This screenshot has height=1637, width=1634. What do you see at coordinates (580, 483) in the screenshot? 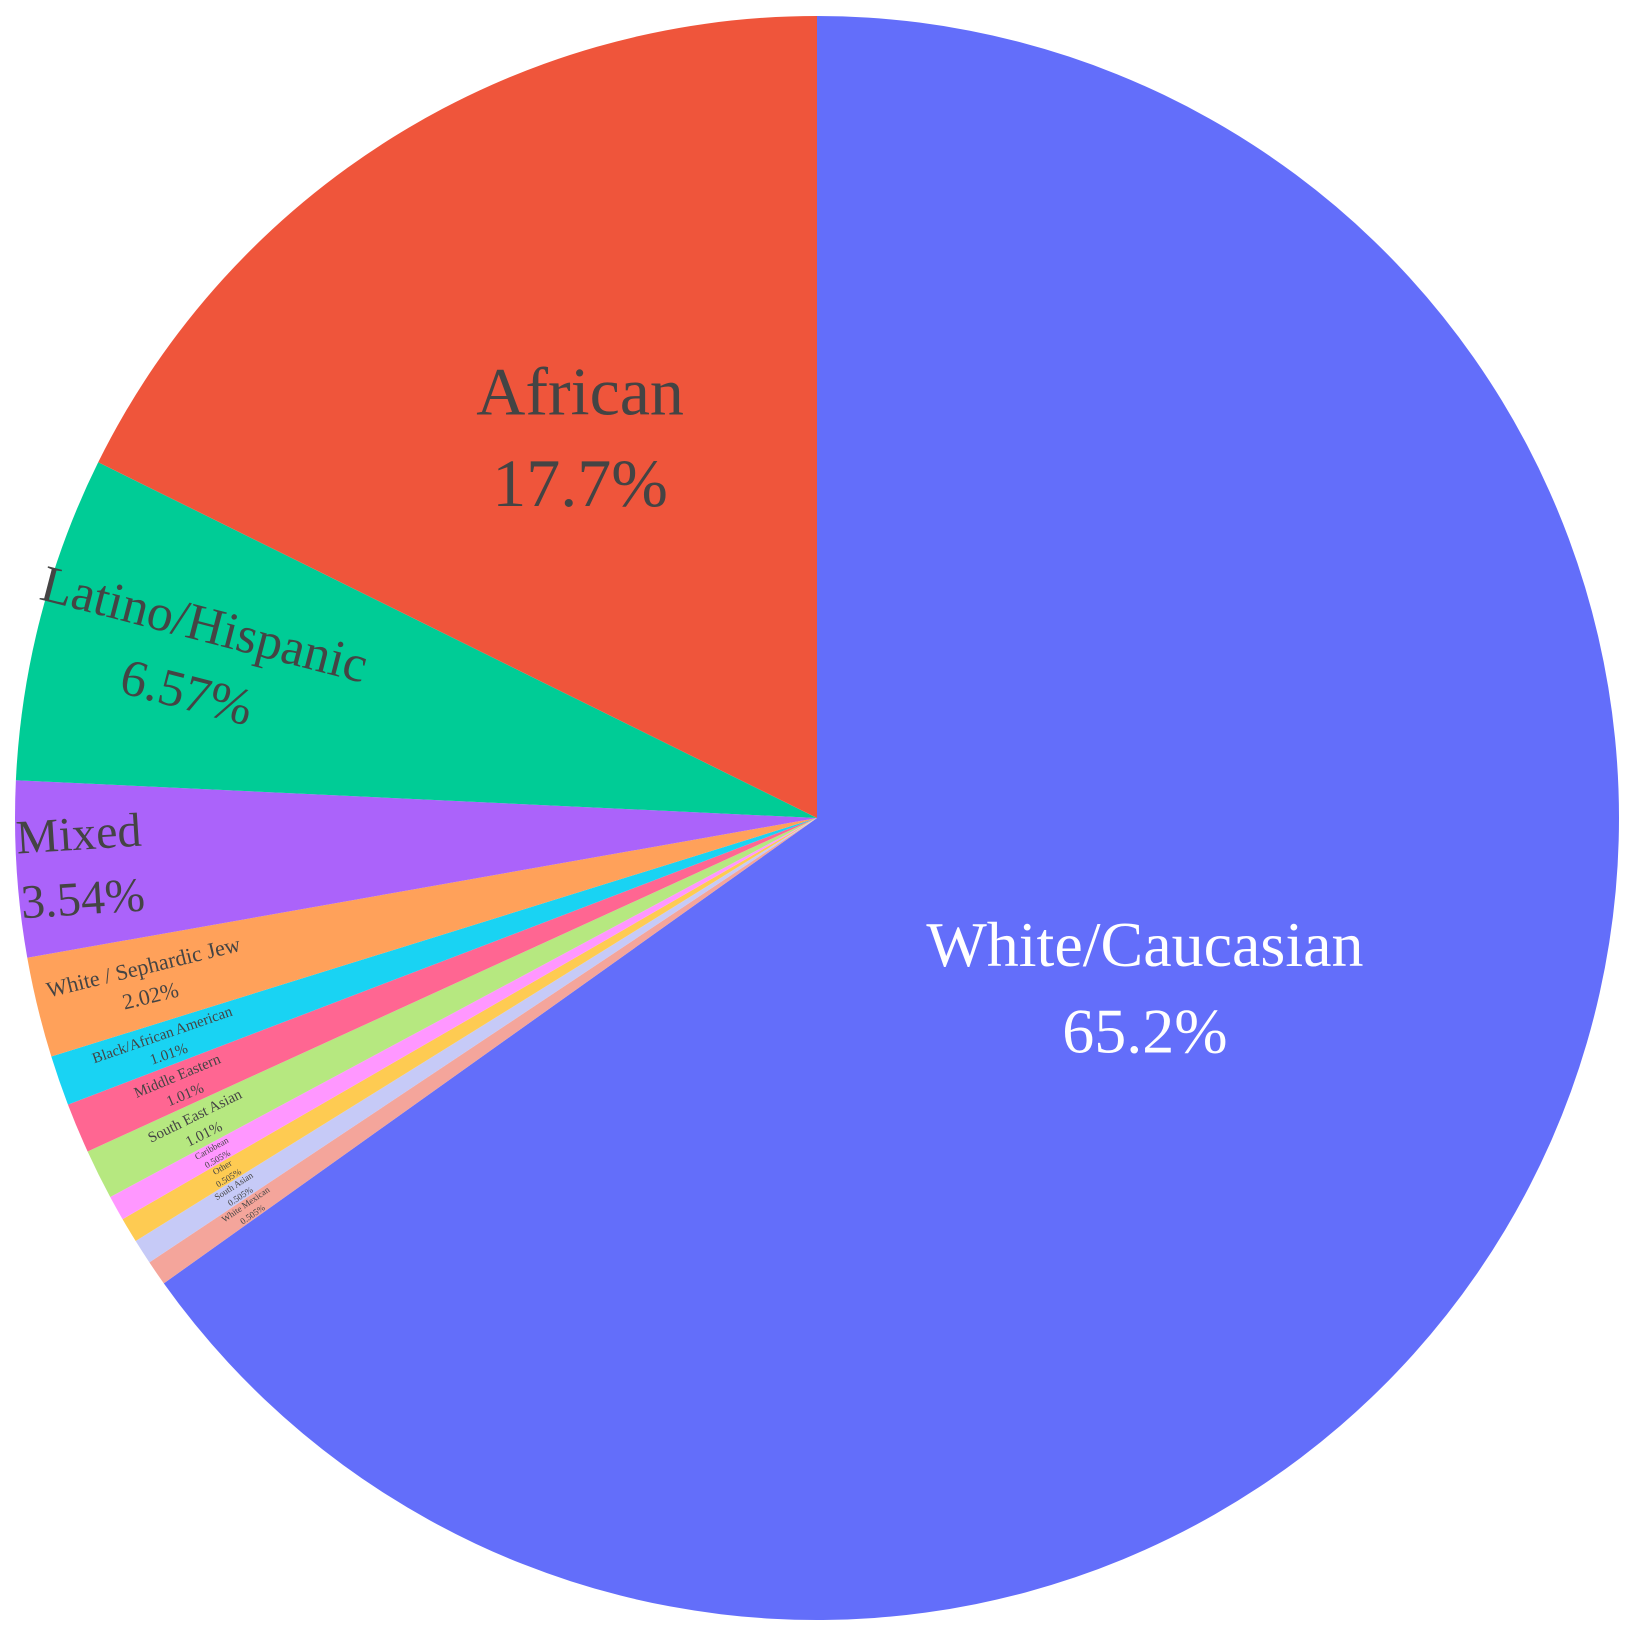
I see `slice-value-african: 17.7%` at bounding box center [580, 483].